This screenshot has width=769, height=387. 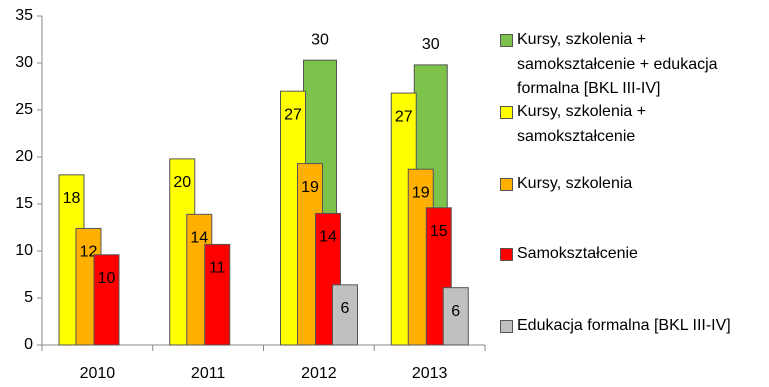 What do you see at coordinates (624, 325) in the screenshot?
I see `legend-label: Edukacja formalna [BKL III-IV]` at bounding box center [624, 325].